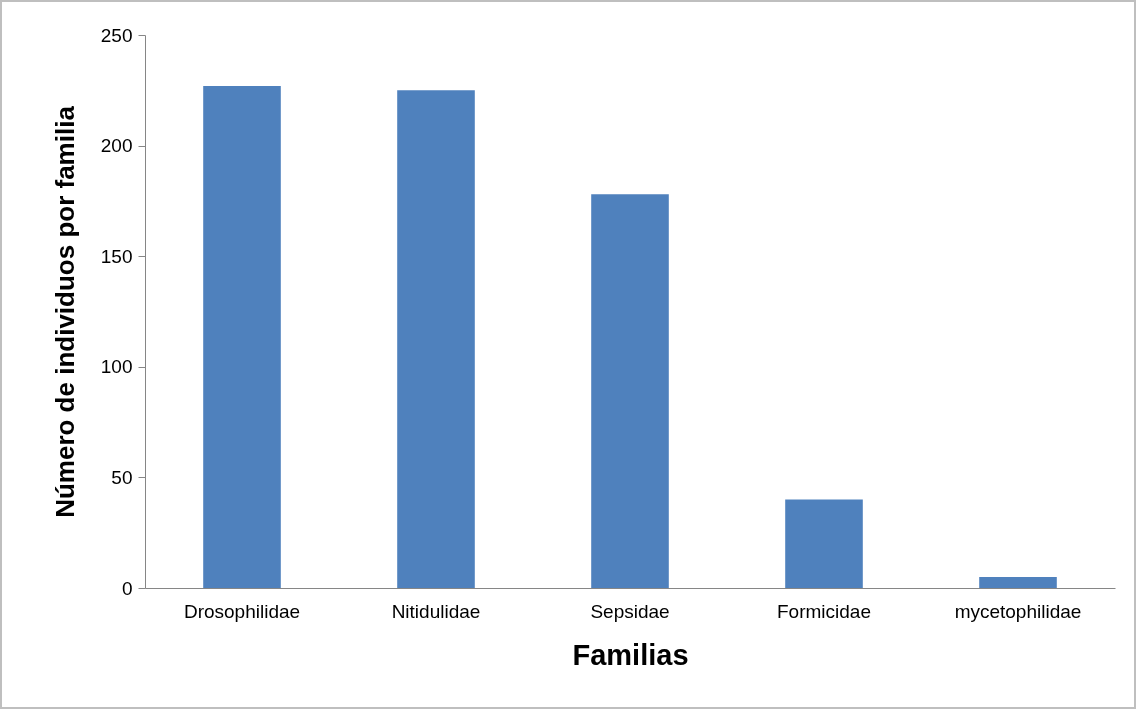 The width and height of the screenshot is (1136, 709). Describe the element at coordinates (1018, 611) in the screenshot. I see `x-tick-label: mycetophilidae` at that location.